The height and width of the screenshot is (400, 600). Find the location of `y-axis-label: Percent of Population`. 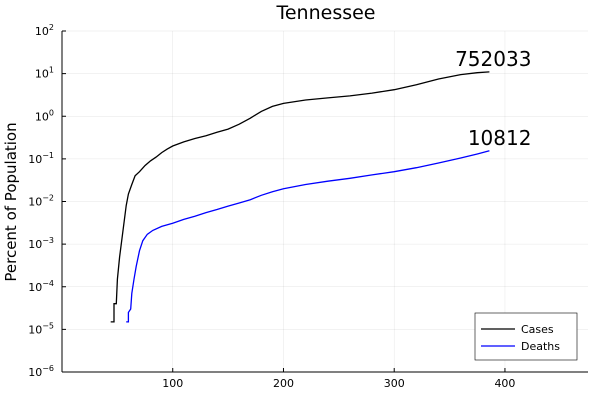

y-axis-label: Percent of Population is located at coordinates (11, 201).